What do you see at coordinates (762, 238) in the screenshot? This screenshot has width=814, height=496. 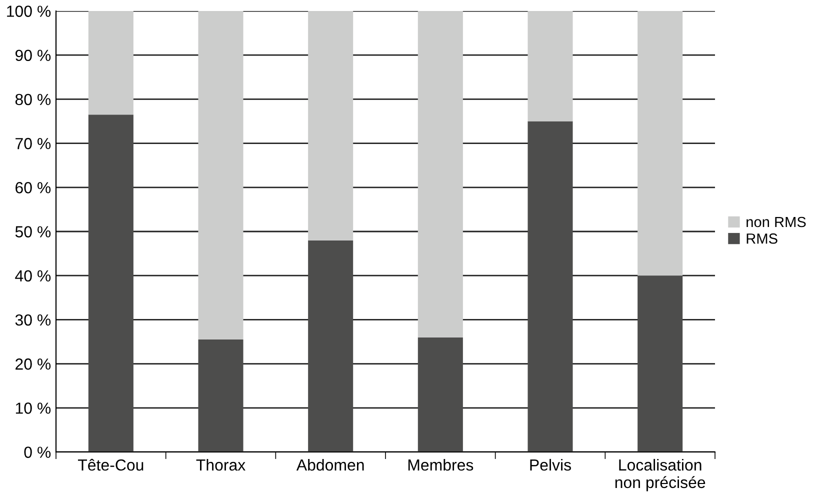 I see `legend-label: RMS` at bounding box center [762, 238].